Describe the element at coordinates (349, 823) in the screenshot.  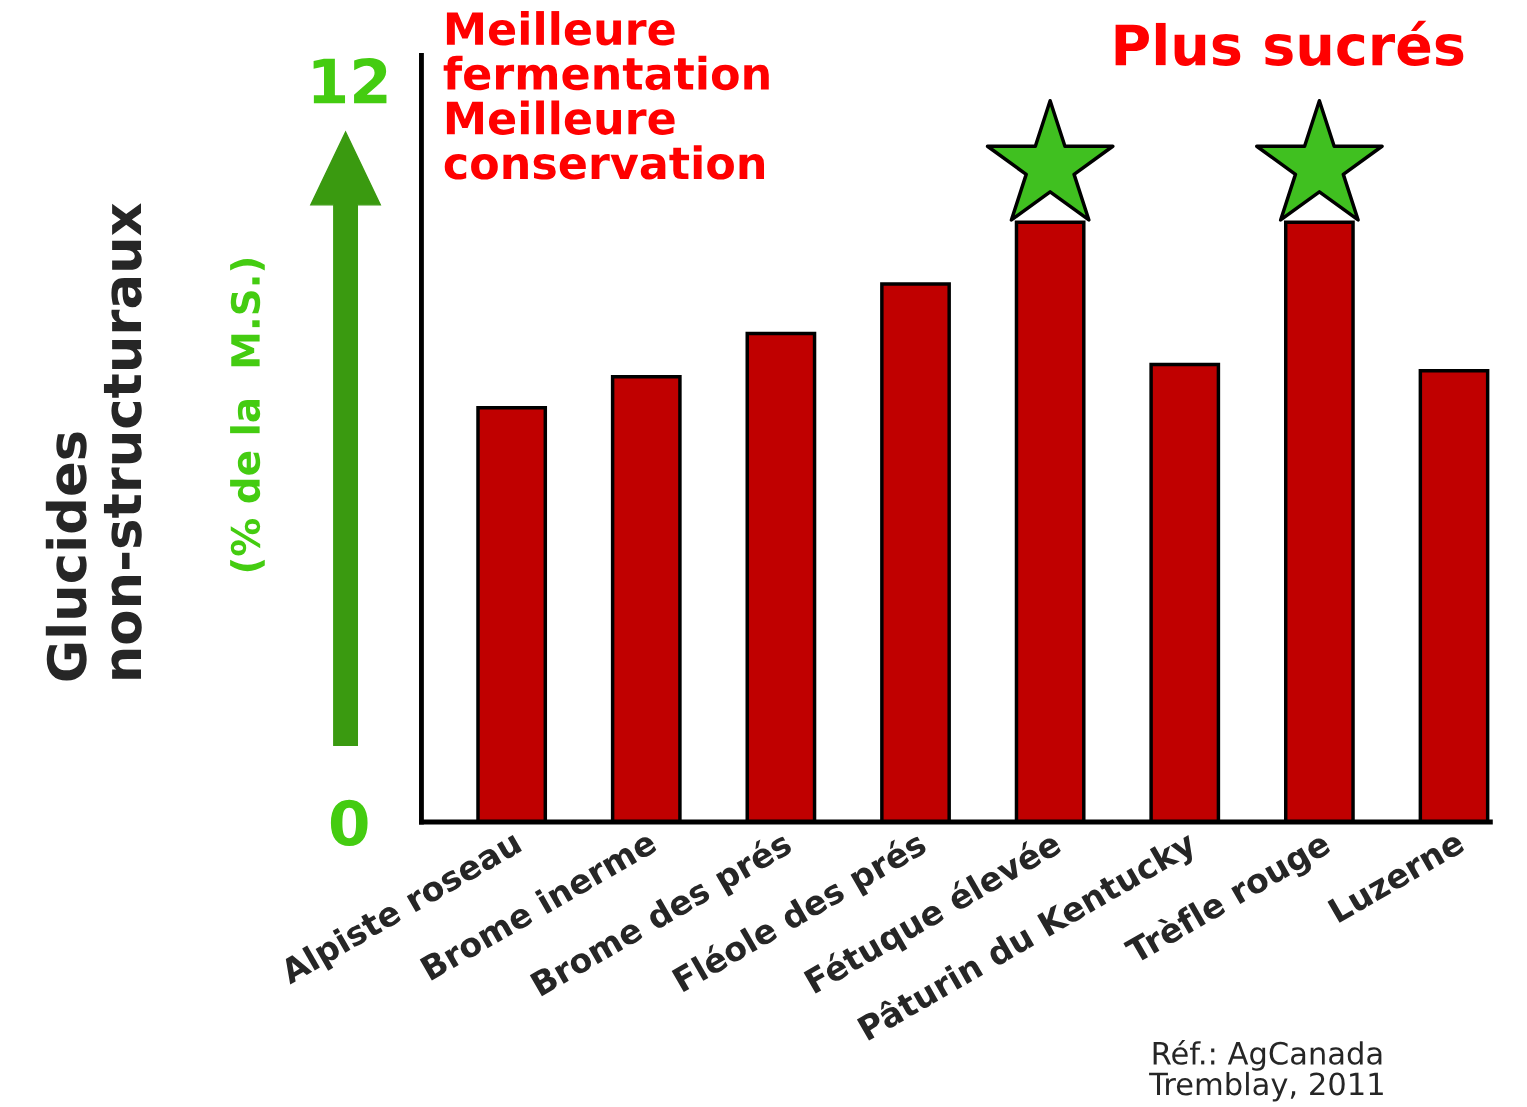
I see `y-tick-label: 0` at that location.